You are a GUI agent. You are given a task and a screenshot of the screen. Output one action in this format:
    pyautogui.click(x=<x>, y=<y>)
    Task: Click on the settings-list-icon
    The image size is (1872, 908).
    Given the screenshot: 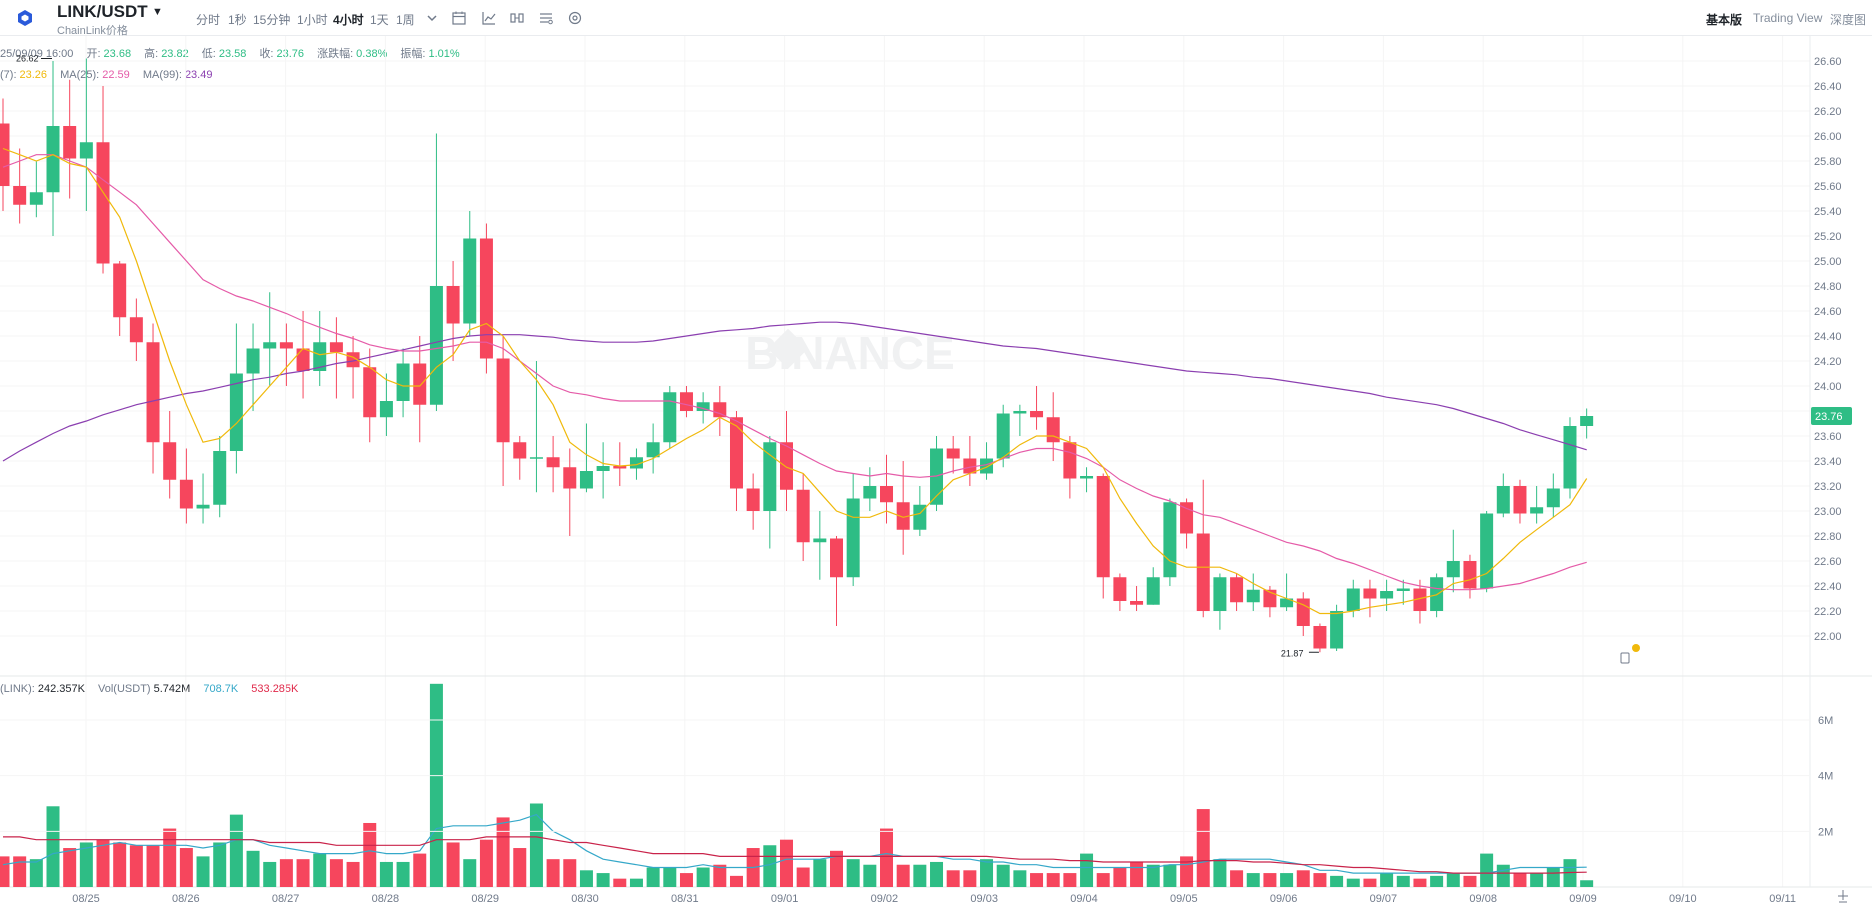 What is the action you would take?
    pyautogui.click(x=546, y=18)
    